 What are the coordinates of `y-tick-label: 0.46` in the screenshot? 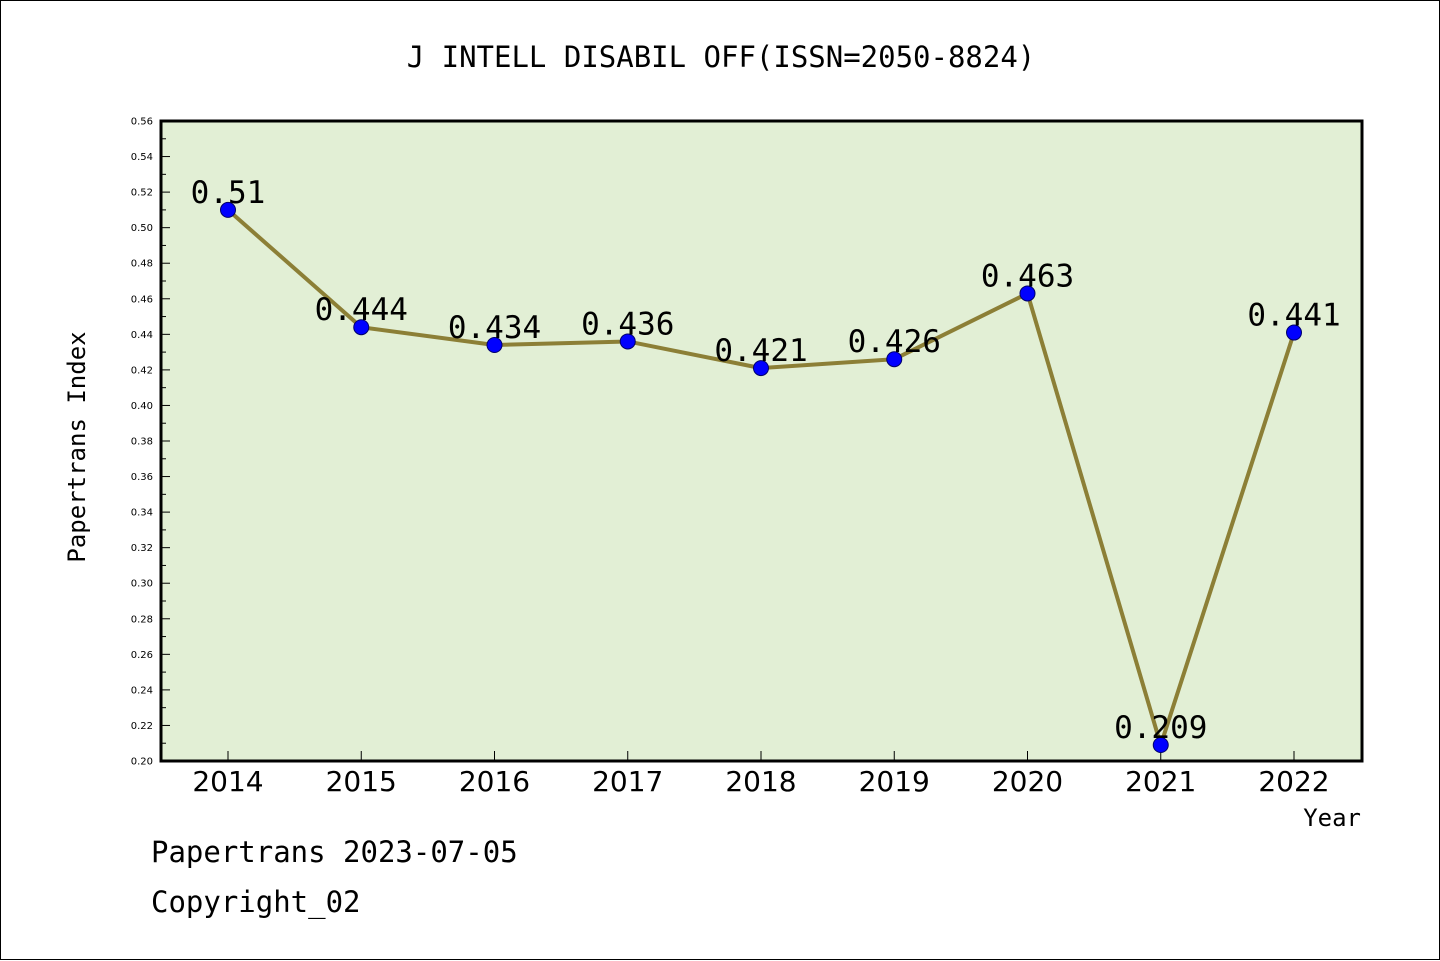 It's located at (142, 299).